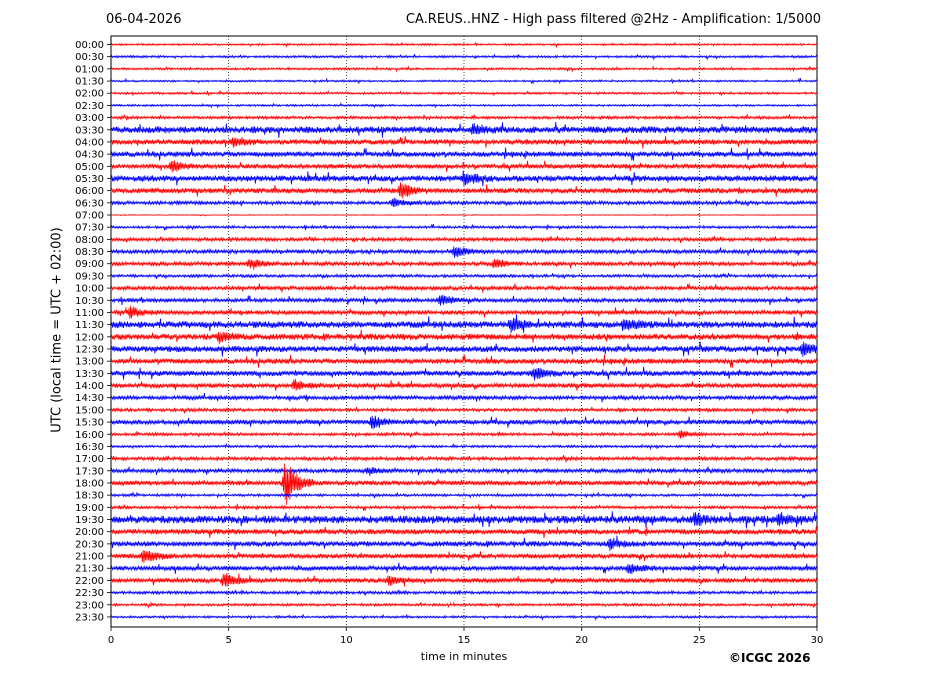 The height and width of the screenshot is (696, 927). I want to click on row-label-2330: 23:30, so click(89, 617).